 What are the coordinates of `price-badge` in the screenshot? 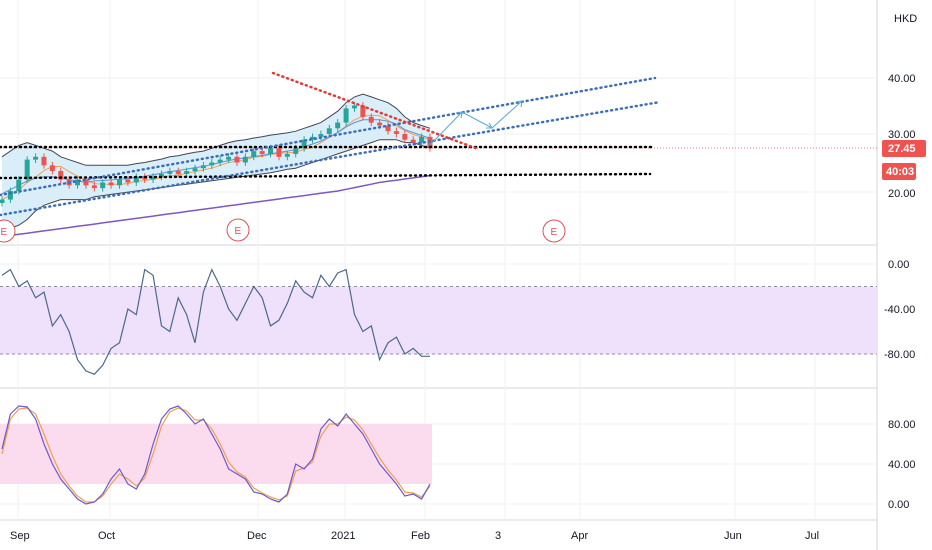 It's located at (904, 148).